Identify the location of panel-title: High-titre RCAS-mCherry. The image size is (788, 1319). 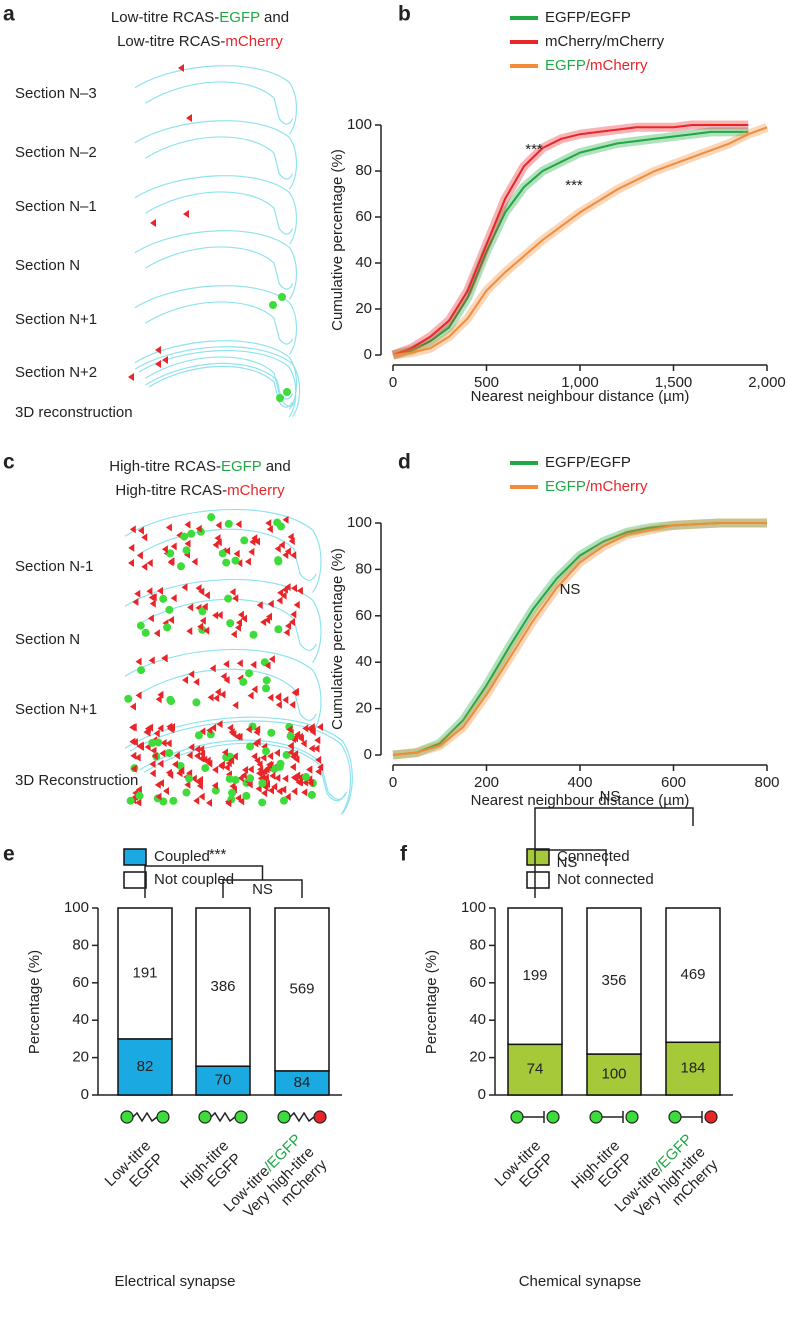
(200, 490).